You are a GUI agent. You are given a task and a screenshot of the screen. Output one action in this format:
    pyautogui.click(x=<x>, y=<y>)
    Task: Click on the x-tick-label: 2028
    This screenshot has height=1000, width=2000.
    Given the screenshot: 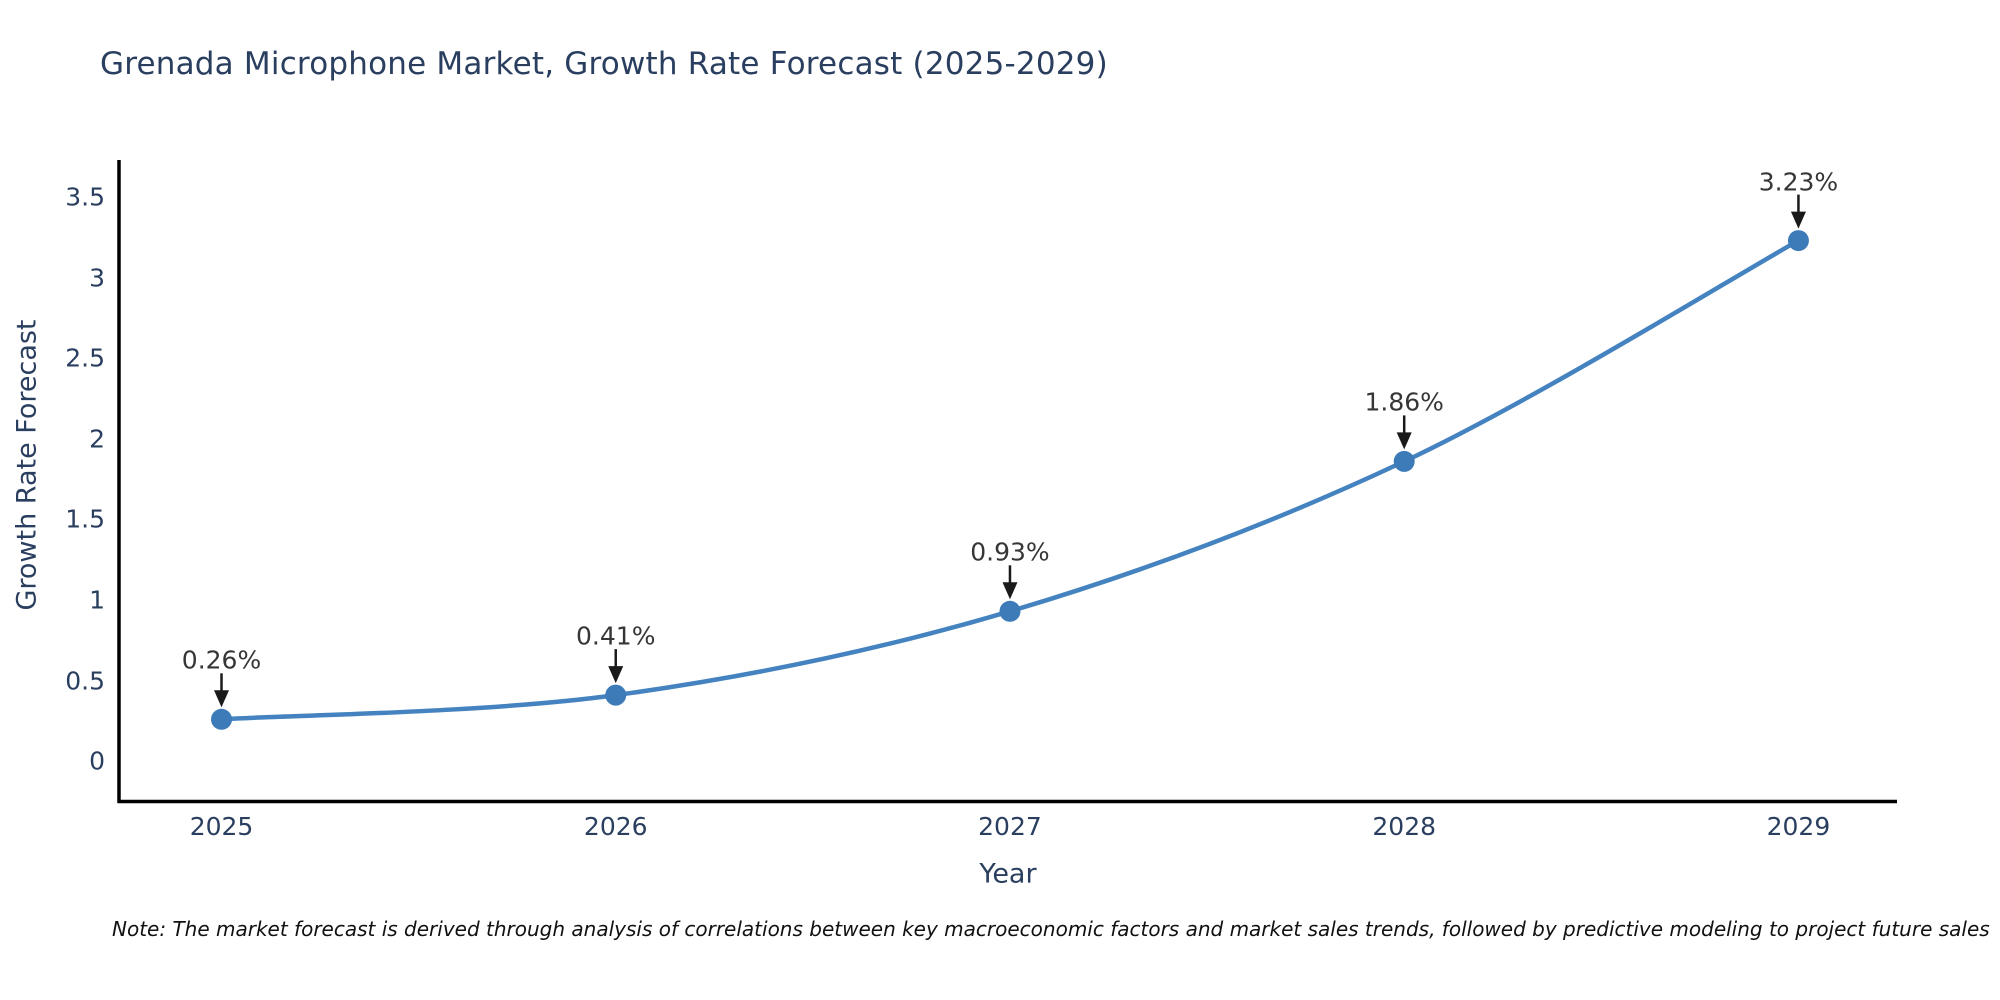 What is the action you would take?
    pyautogui.click(x=1404, y=826)
    